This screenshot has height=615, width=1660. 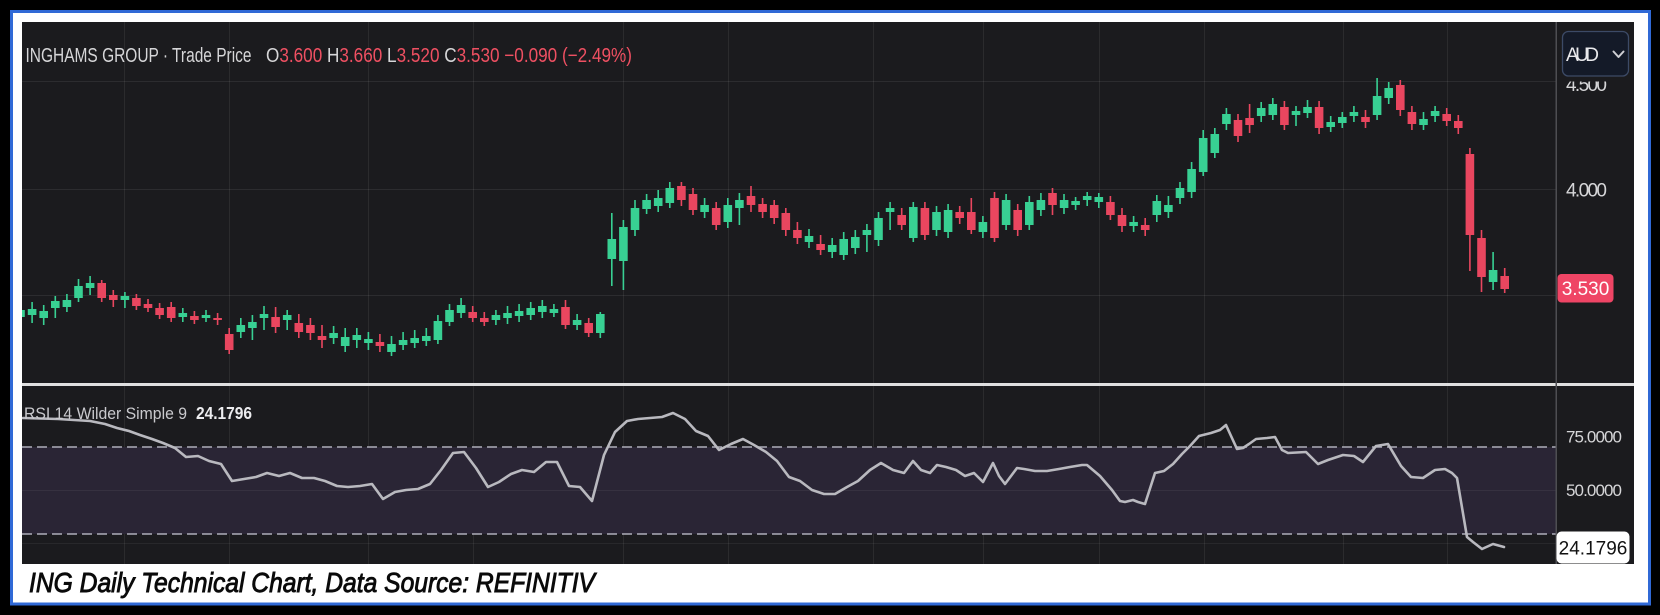 I want to click on svg-text: 75.0000, so click(x=1594, y=437).